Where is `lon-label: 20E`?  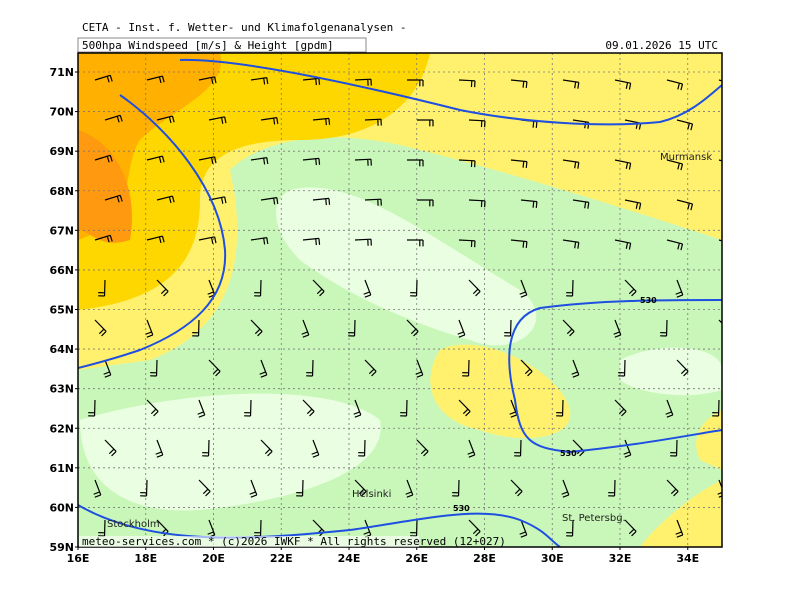
lon-label: 20E is located at coordinates (213, 558).